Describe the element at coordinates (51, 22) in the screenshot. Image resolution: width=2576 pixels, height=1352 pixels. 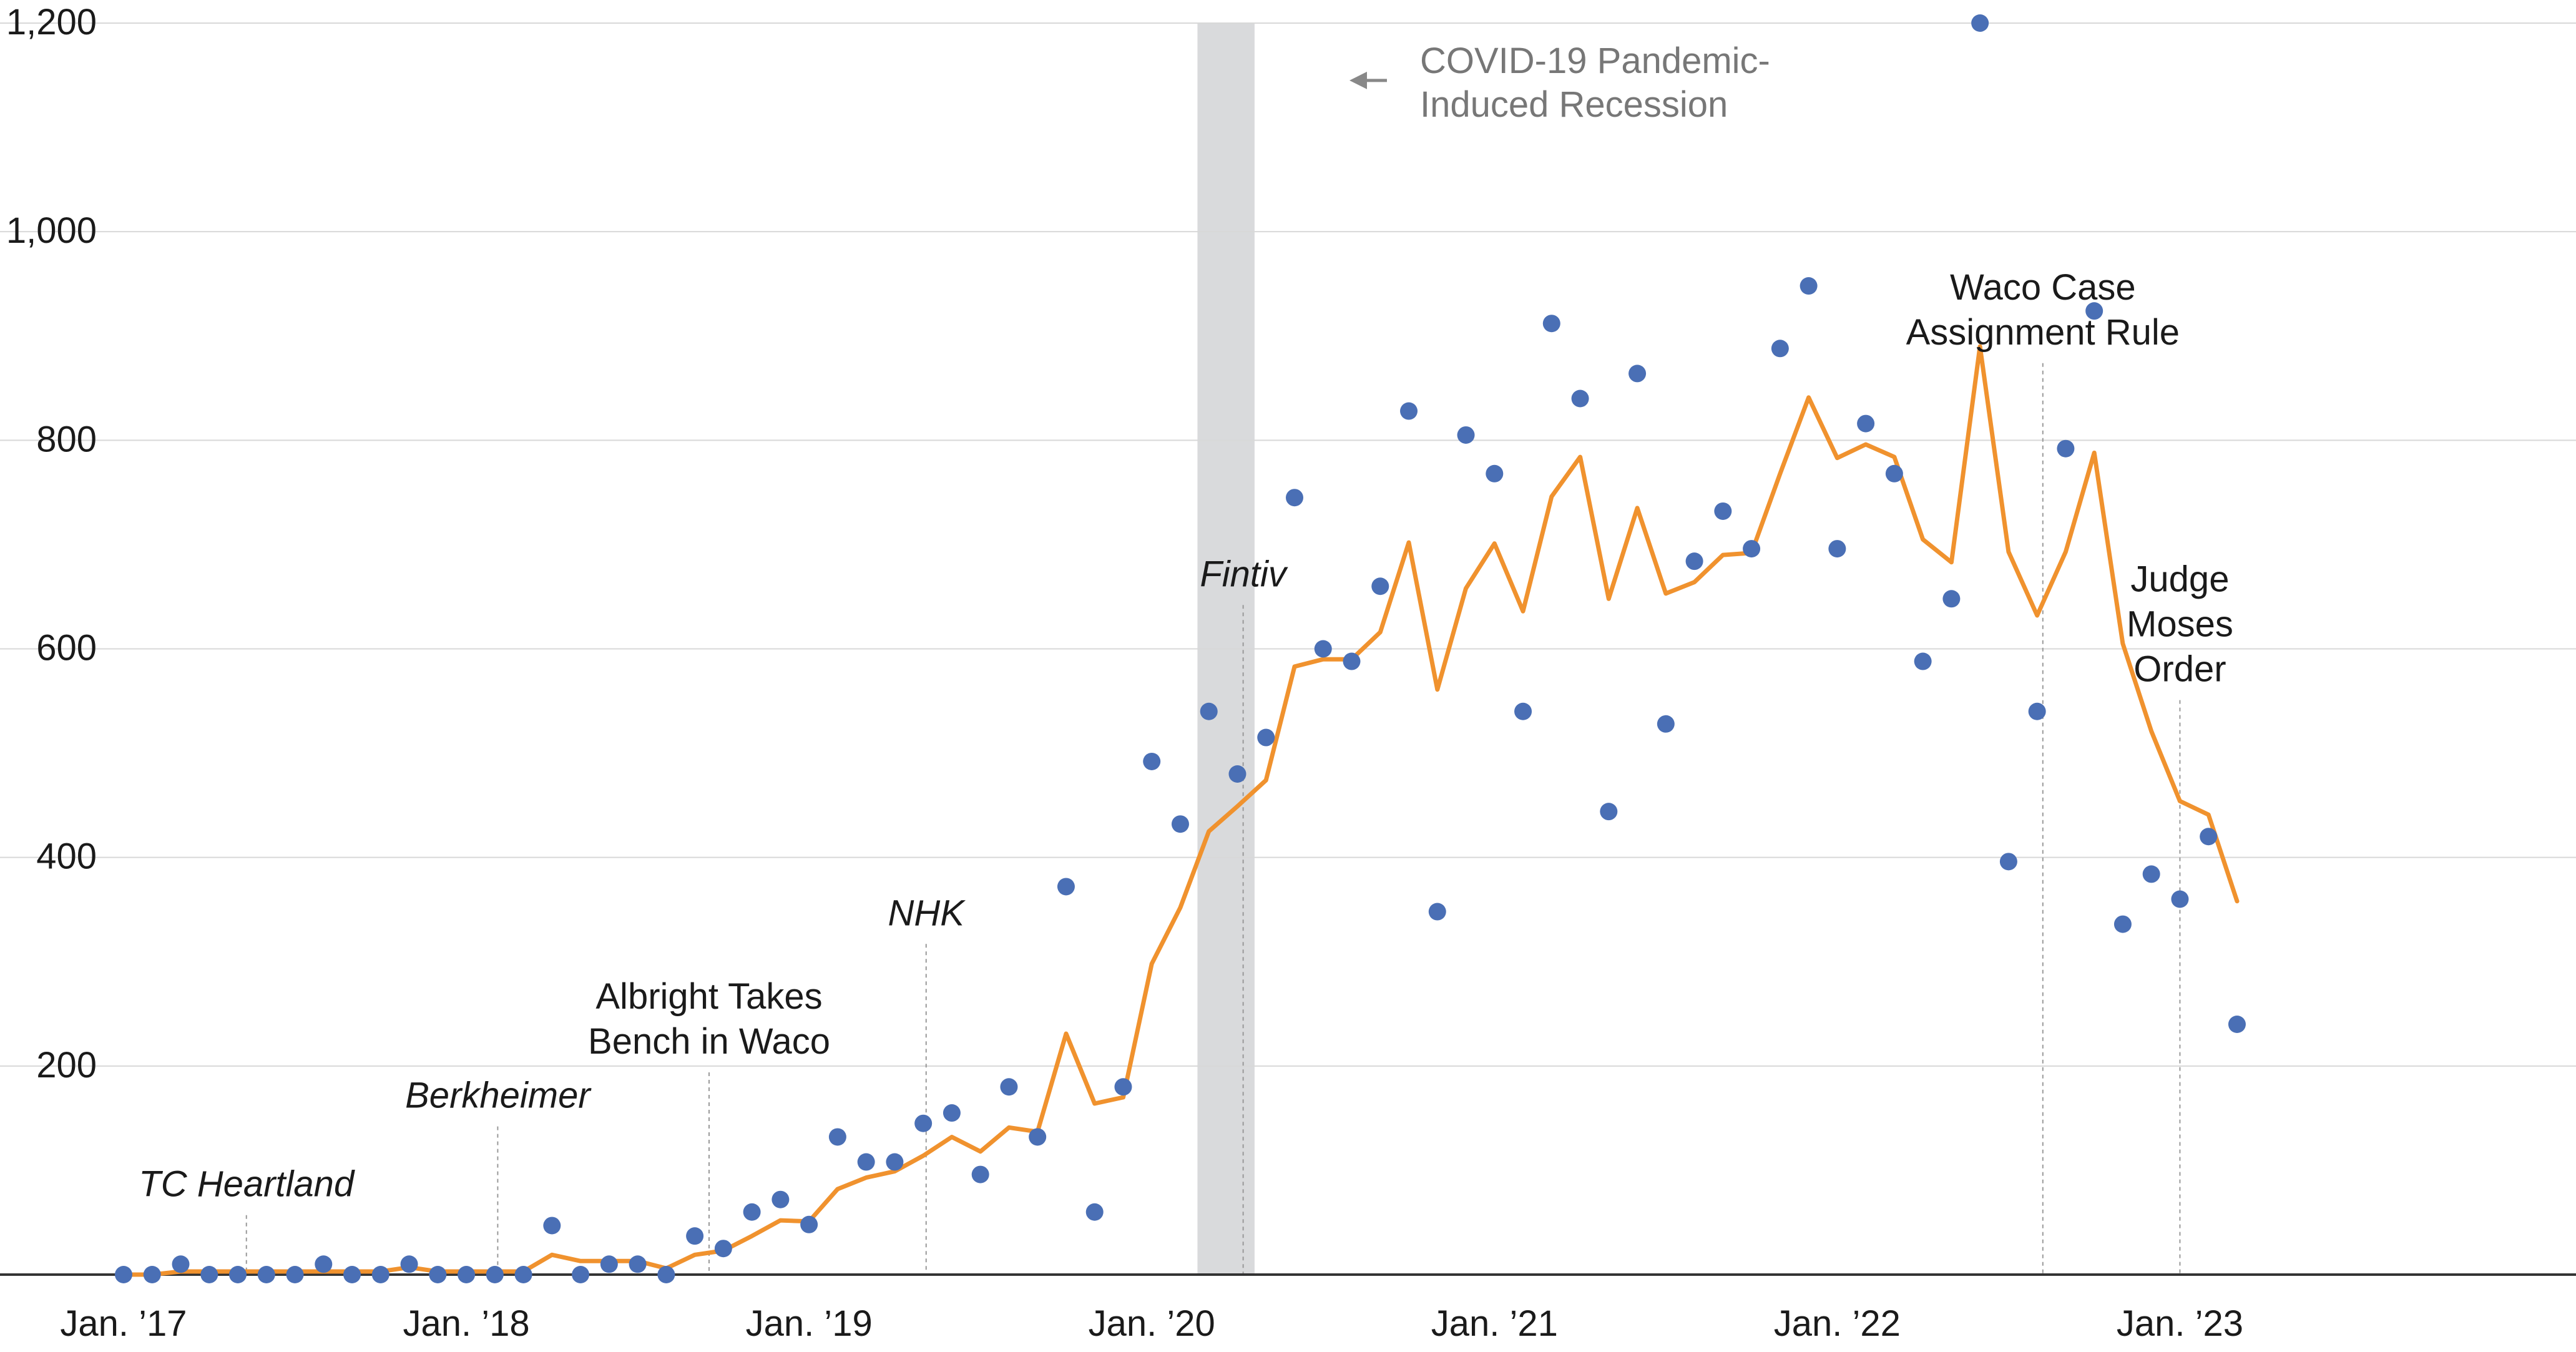
I see `y-tick-label: 1,200` at that location.